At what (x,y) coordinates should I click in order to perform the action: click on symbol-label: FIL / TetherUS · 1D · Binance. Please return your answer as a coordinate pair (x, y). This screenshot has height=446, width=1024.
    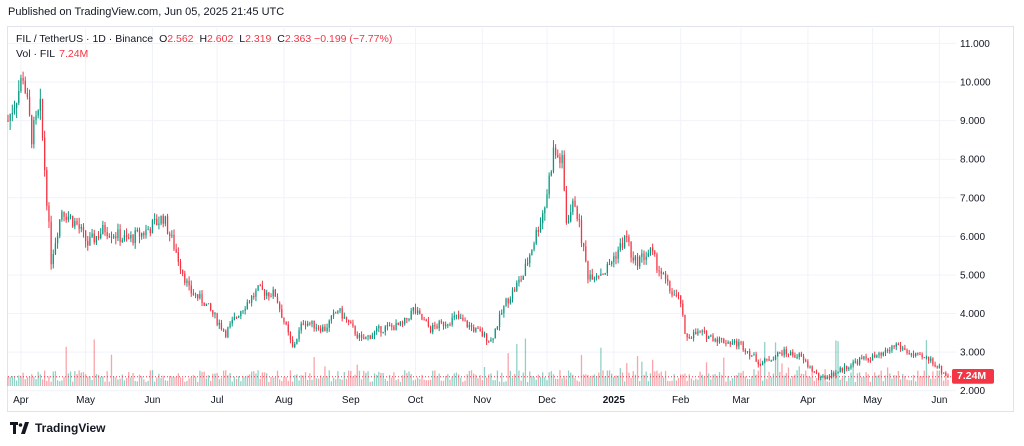
    Looking at the image, I should click on (85, 39).